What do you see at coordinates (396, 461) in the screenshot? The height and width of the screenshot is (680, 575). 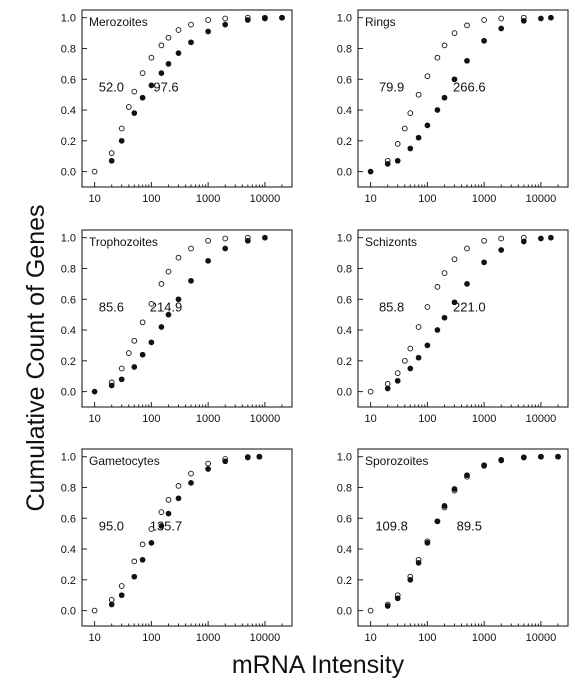 I see `panel-title: Sporozoites` at bounding box center [396, 461].